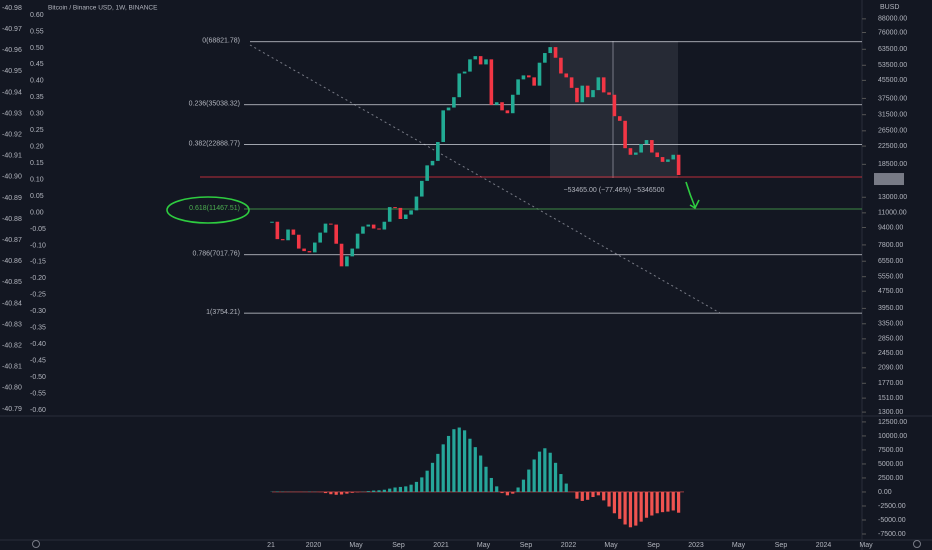 The image size is (932, 550). I want to click on left-inner-label: 0.00, so click(37, 212).